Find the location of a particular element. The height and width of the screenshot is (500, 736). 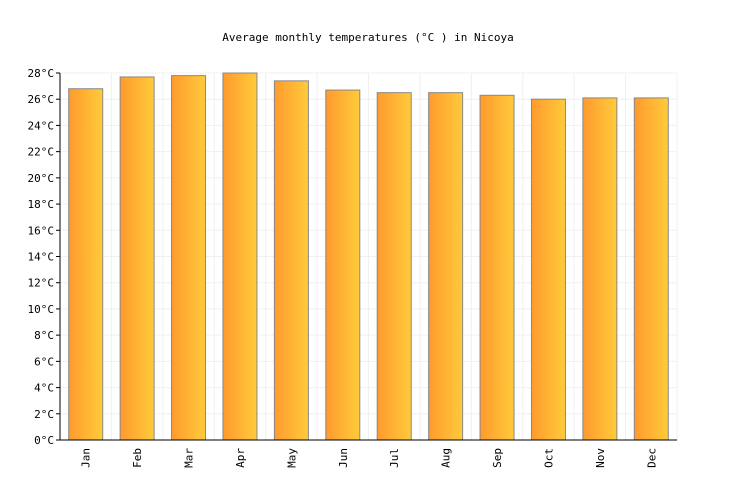

x-tick-label-may: May is located at coordinates (291, 458).